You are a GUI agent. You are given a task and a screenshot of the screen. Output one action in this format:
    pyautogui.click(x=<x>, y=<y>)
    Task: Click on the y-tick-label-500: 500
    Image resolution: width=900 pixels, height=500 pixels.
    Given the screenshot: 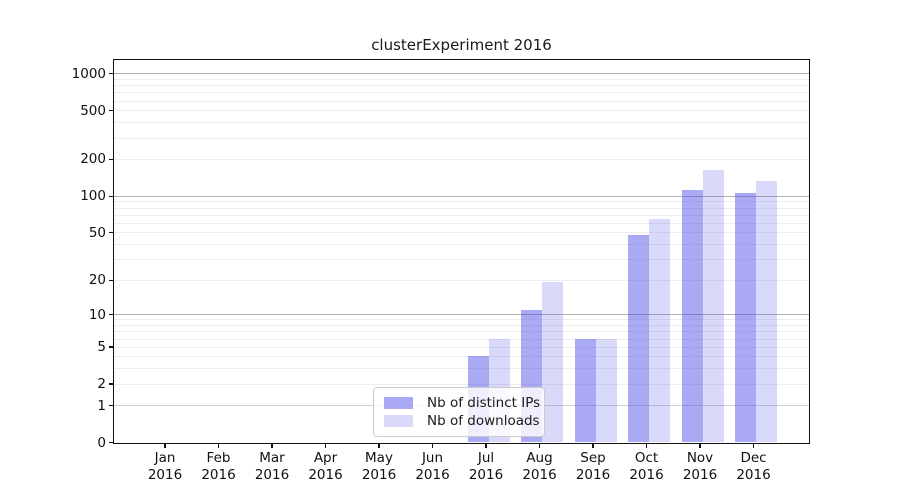 What is the action you would take?
    pyautogui.click(x=93, y=110)
    